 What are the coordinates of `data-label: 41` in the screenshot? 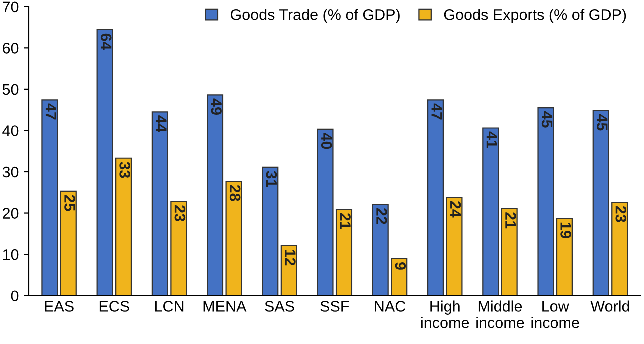 It's located at (492, 140).